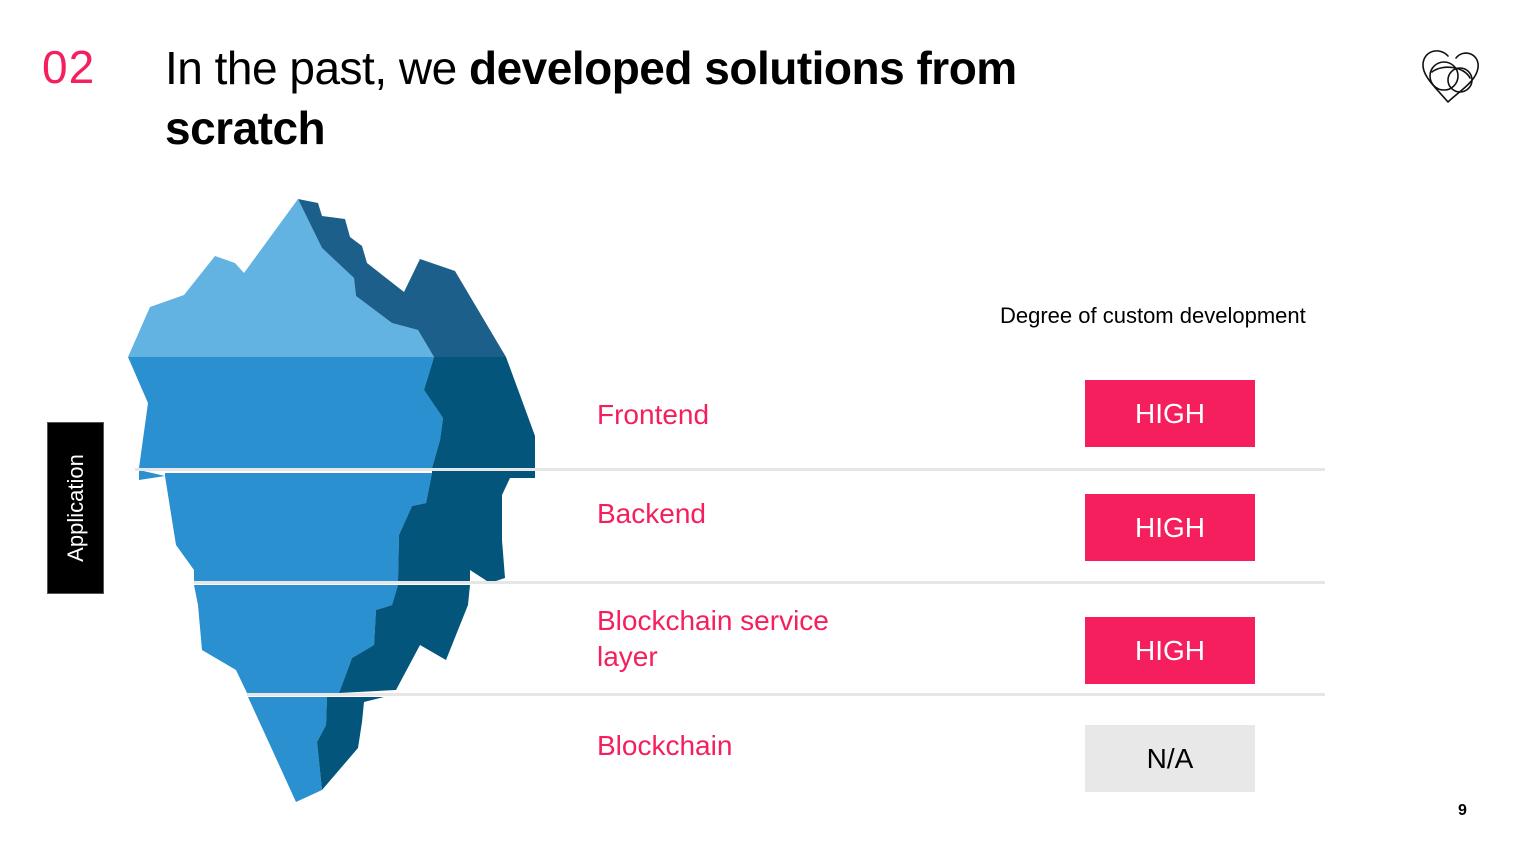 The height and width of the screenshot is (858, 1530). What do you see at coordinates (651, 513) in the screenshot?
I see `layer-label-backend: Backend` at bounding box center [651, 513].